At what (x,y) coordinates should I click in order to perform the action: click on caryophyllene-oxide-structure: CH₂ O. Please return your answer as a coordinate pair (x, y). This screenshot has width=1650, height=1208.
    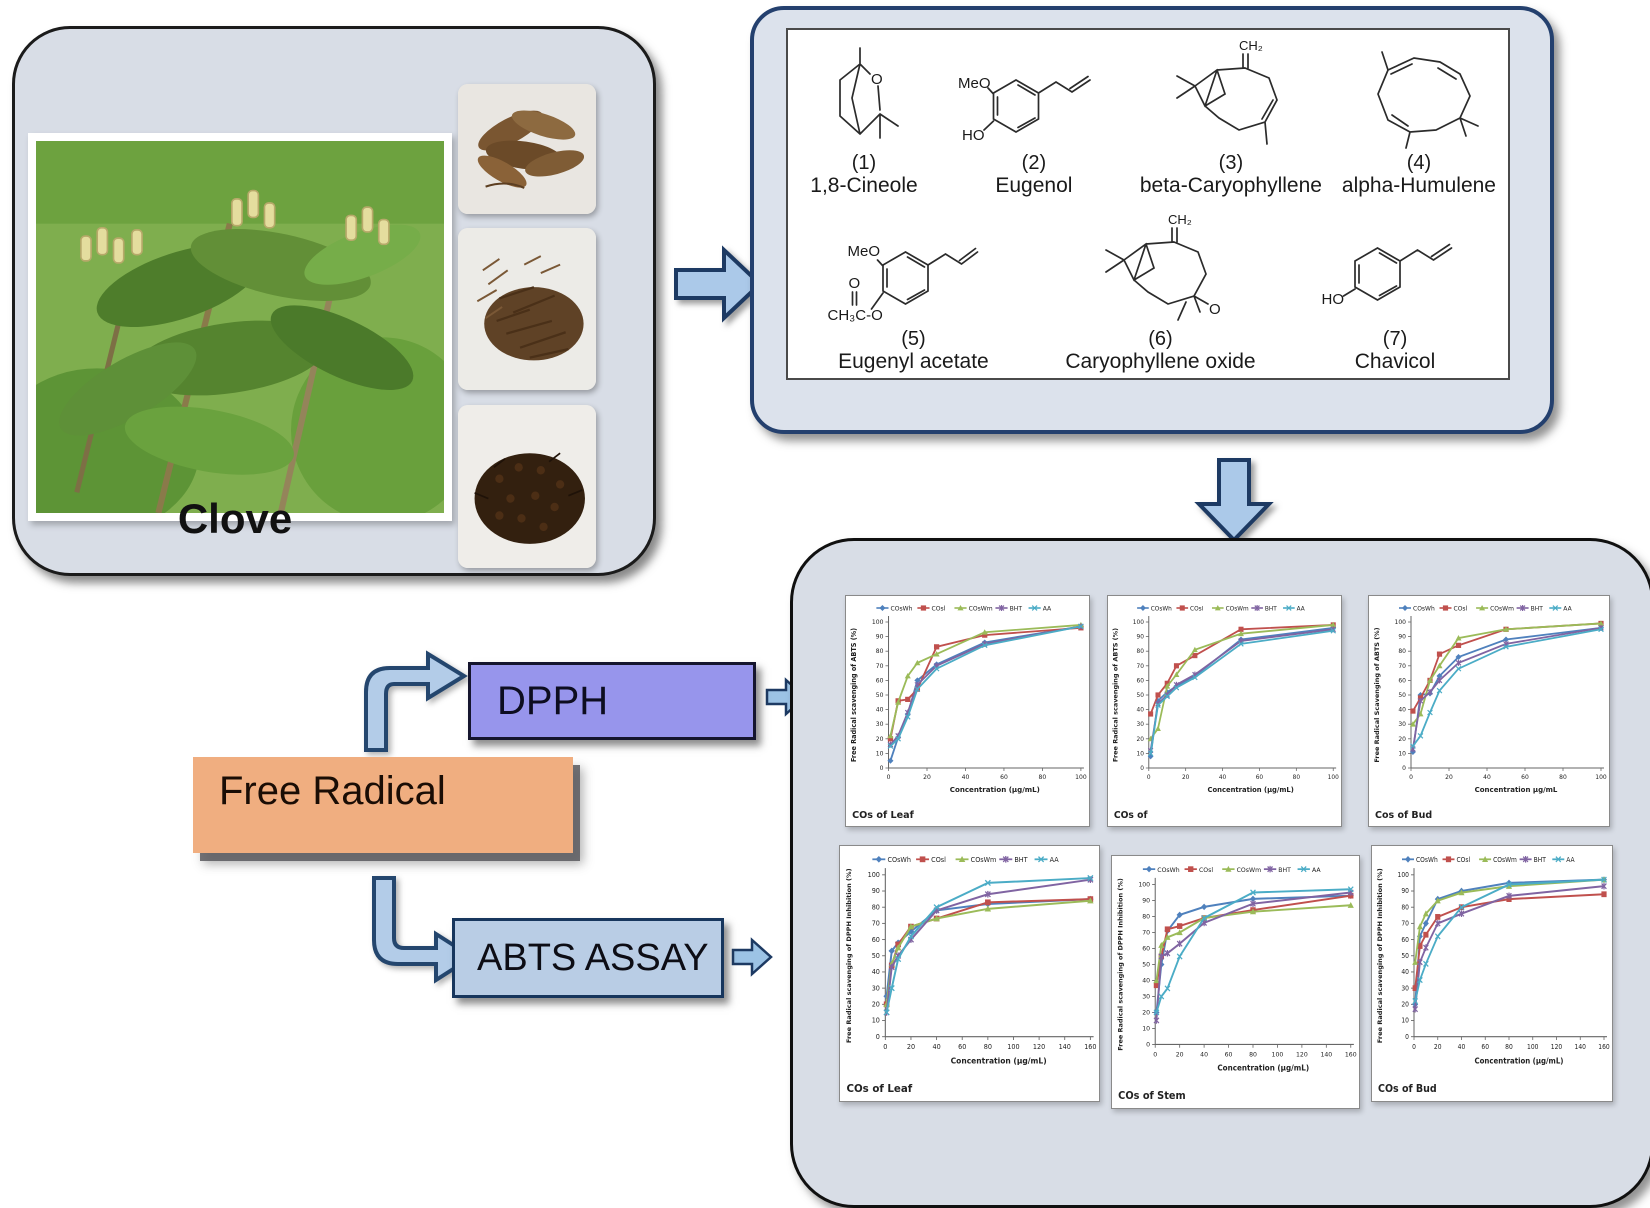
    Looking at the image, I should click on (1163, 266).